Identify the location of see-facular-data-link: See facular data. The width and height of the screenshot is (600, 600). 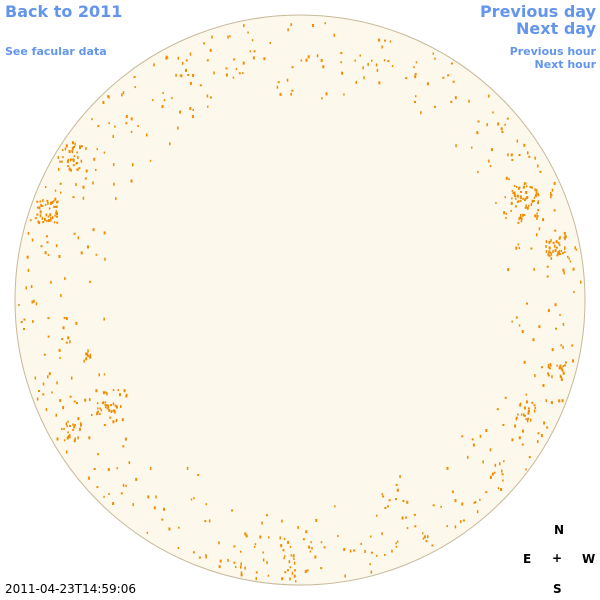
(56, 51).